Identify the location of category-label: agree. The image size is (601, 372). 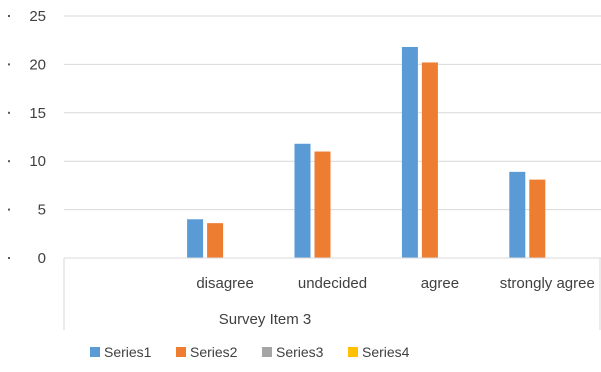
(440, 283).